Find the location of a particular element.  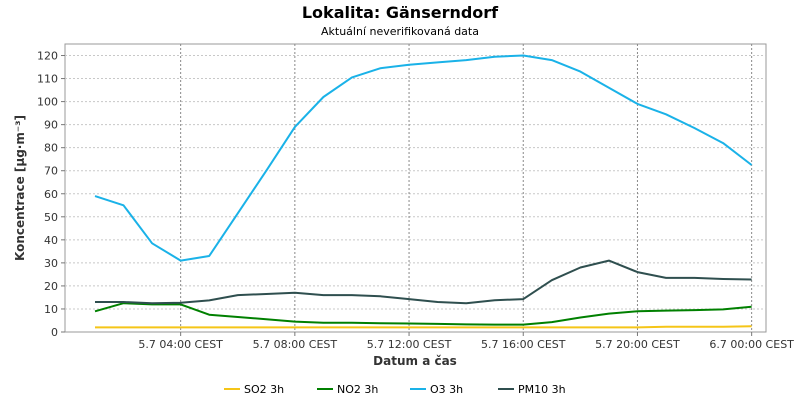

y-tick-label: 10 is located at coordinates (51, 309).